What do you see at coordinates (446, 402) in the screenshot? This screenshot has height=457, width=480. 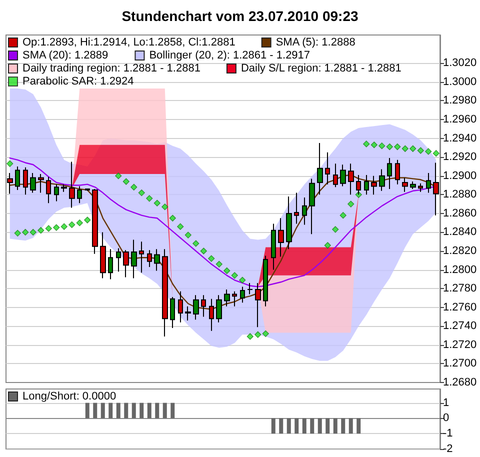 I see `y-tick-label: 1` at bounding box center [446, 402].